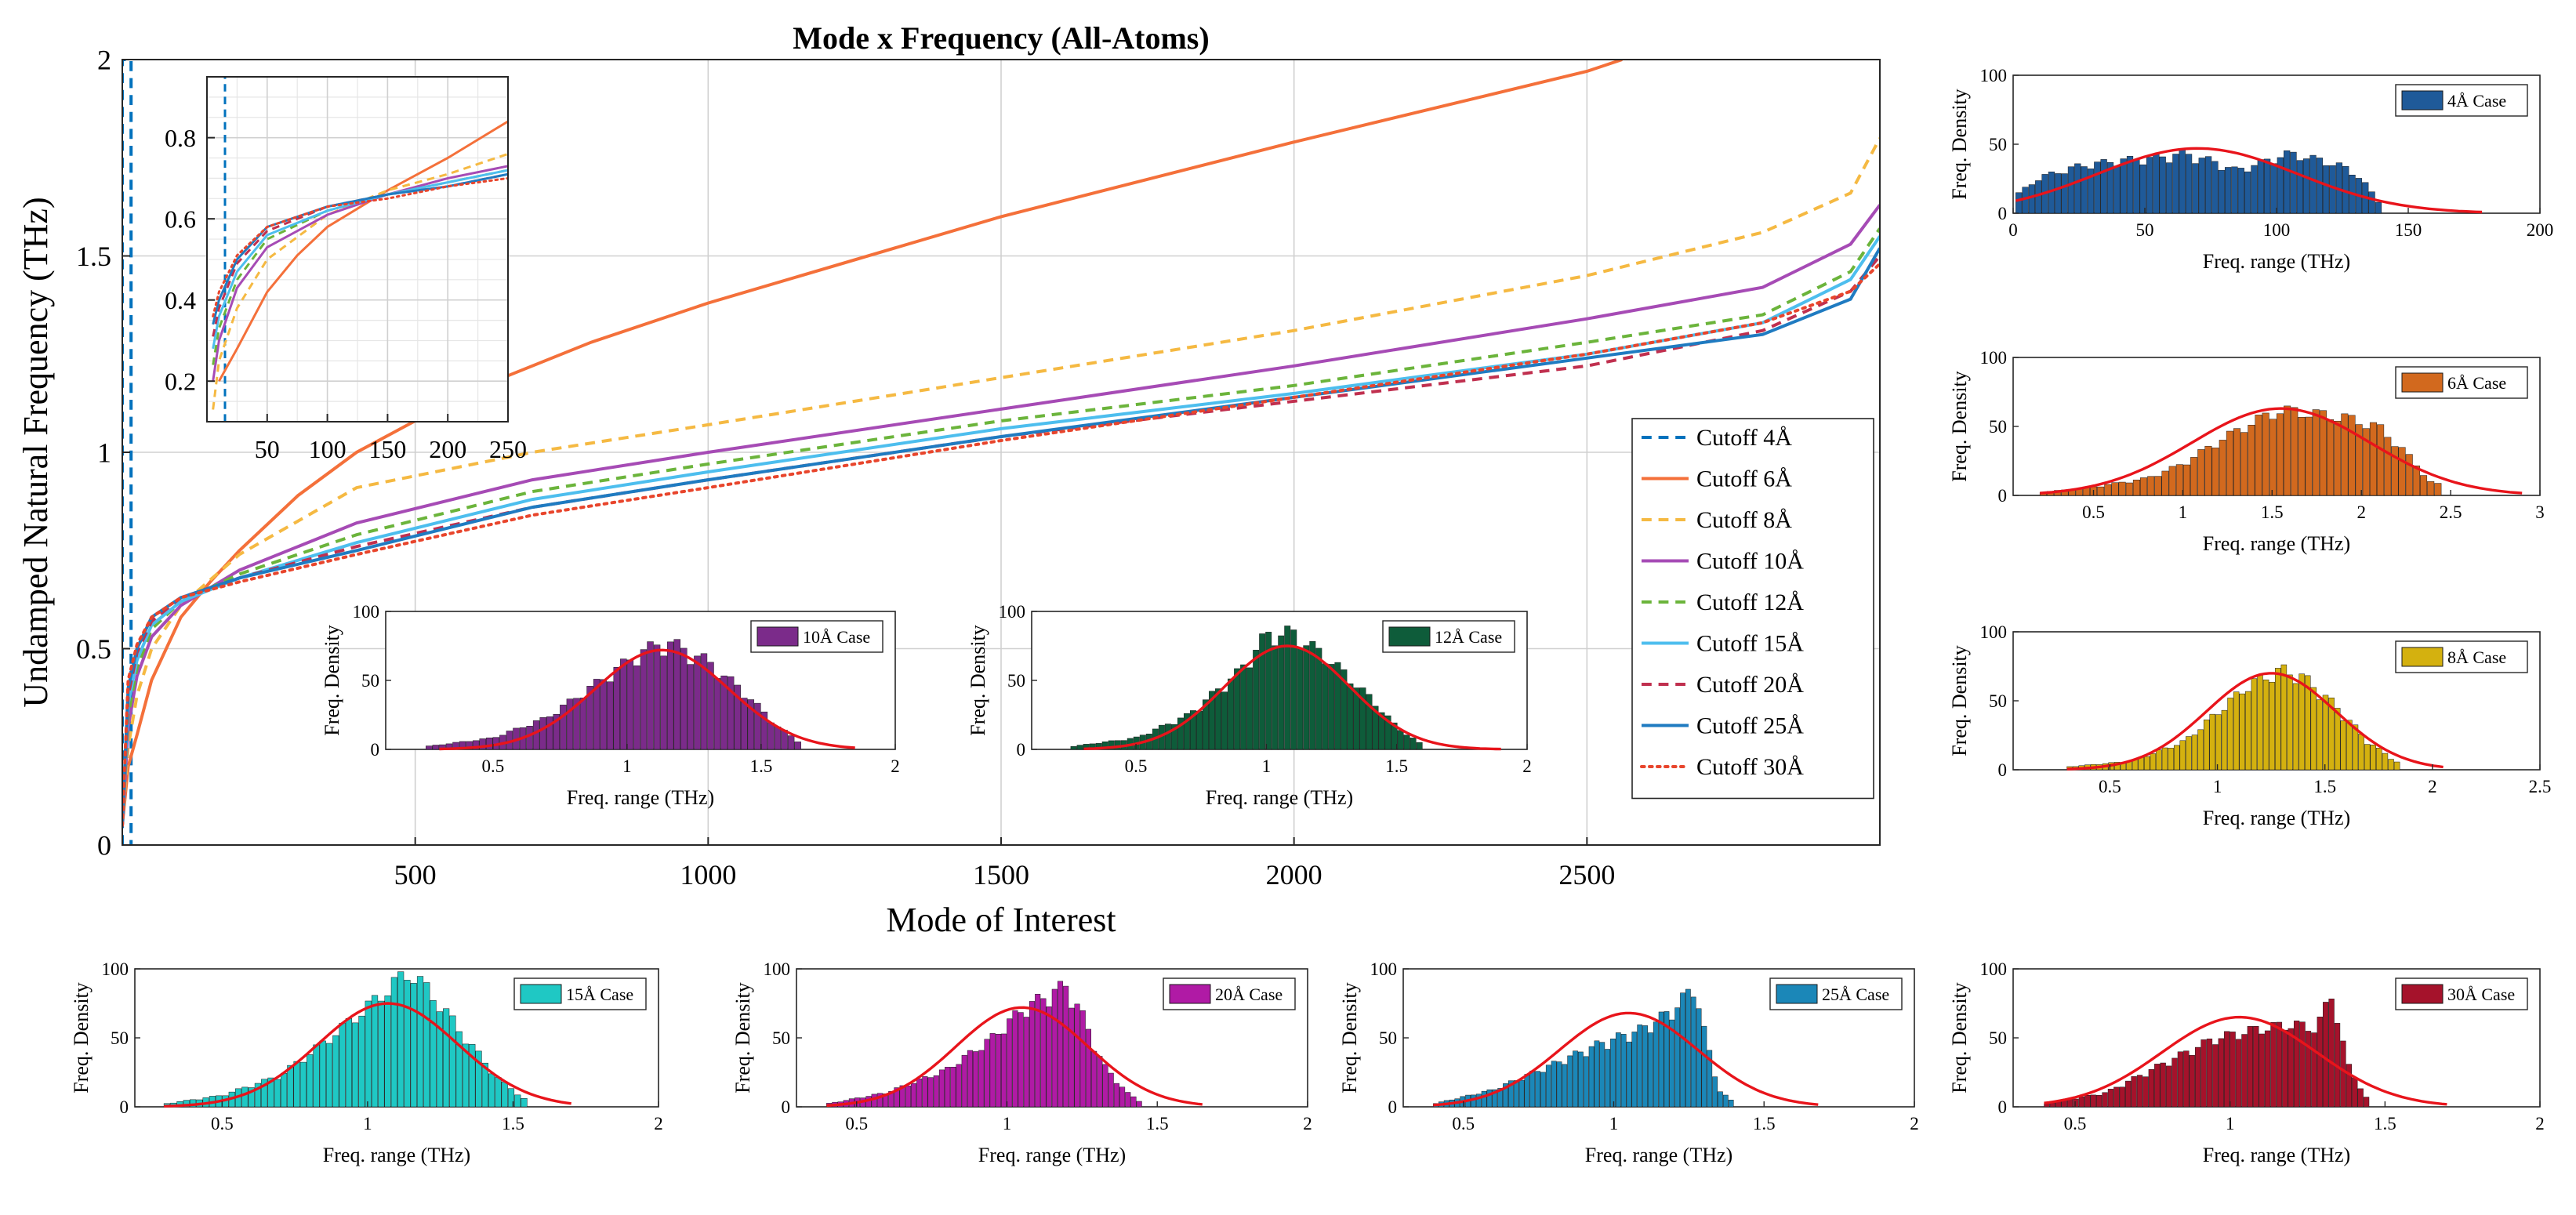  What do you see at coordinates (1393, 1107) in the screenshot?
I see `h25-ytick-label: 0` at bounding box center [1393, 1107].